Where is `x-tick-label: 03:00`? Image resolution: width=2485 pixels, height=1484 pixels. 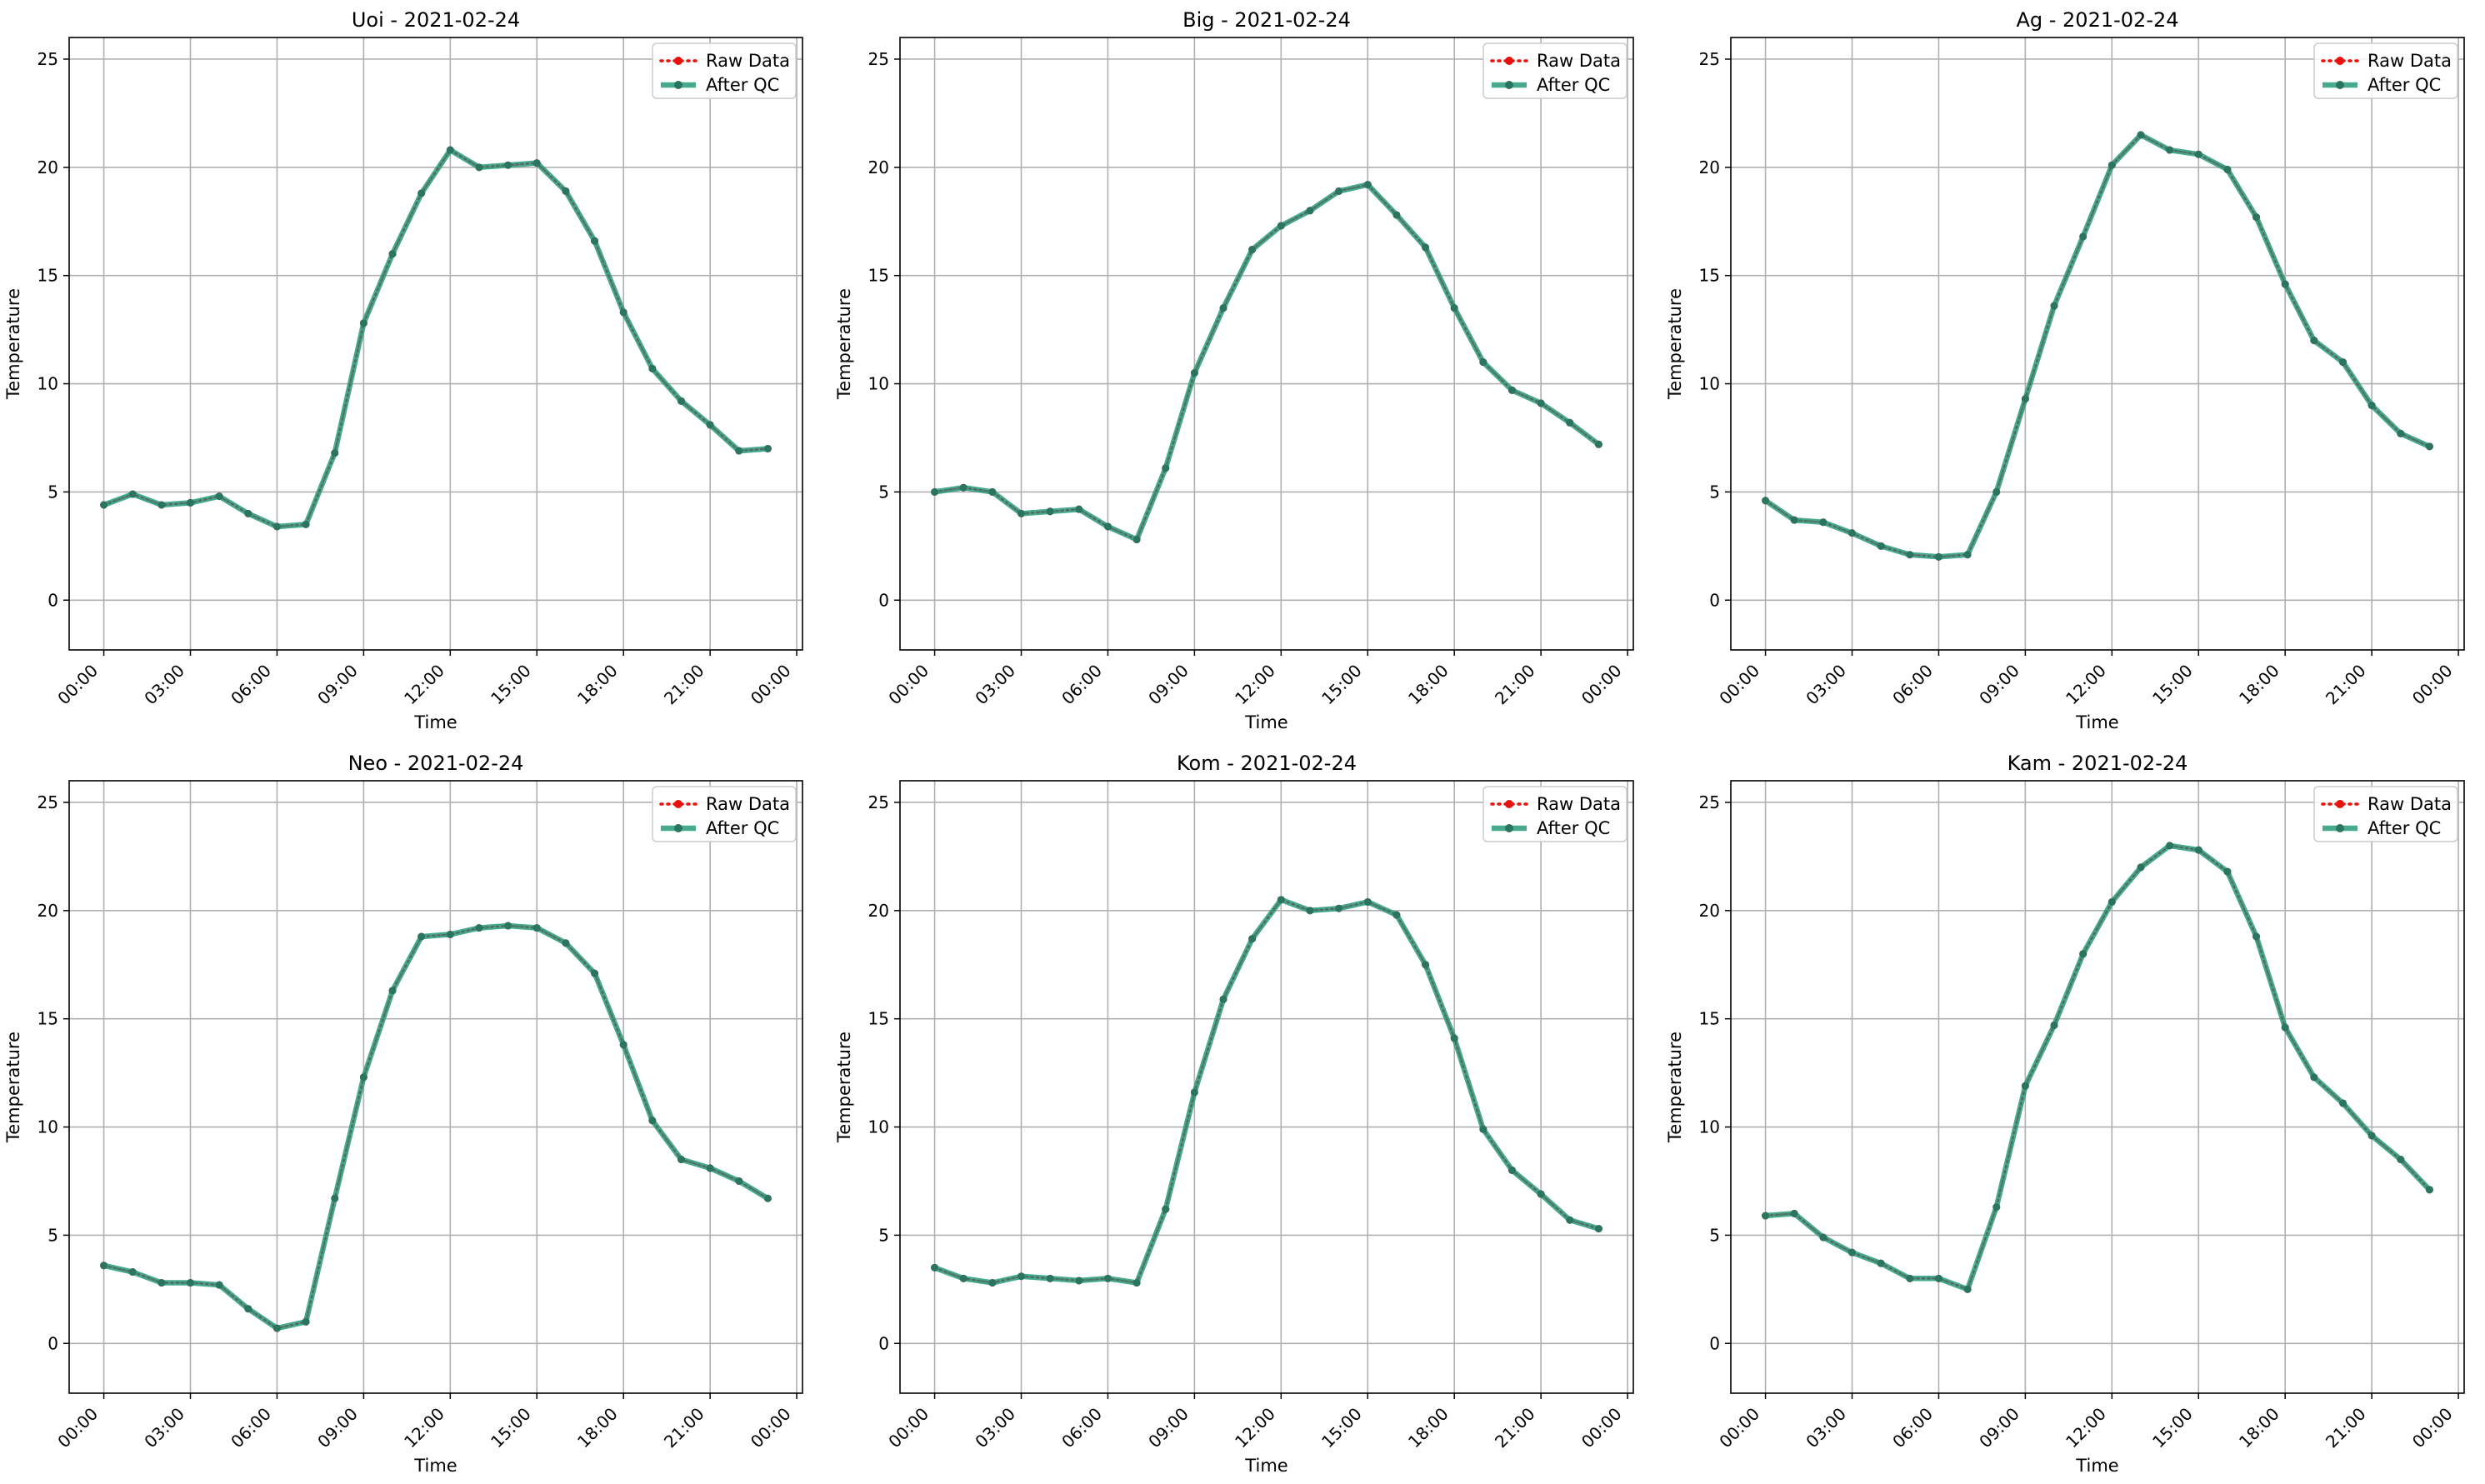 x-tick-label: 03:00 is located at coordinates (1826, 1428).